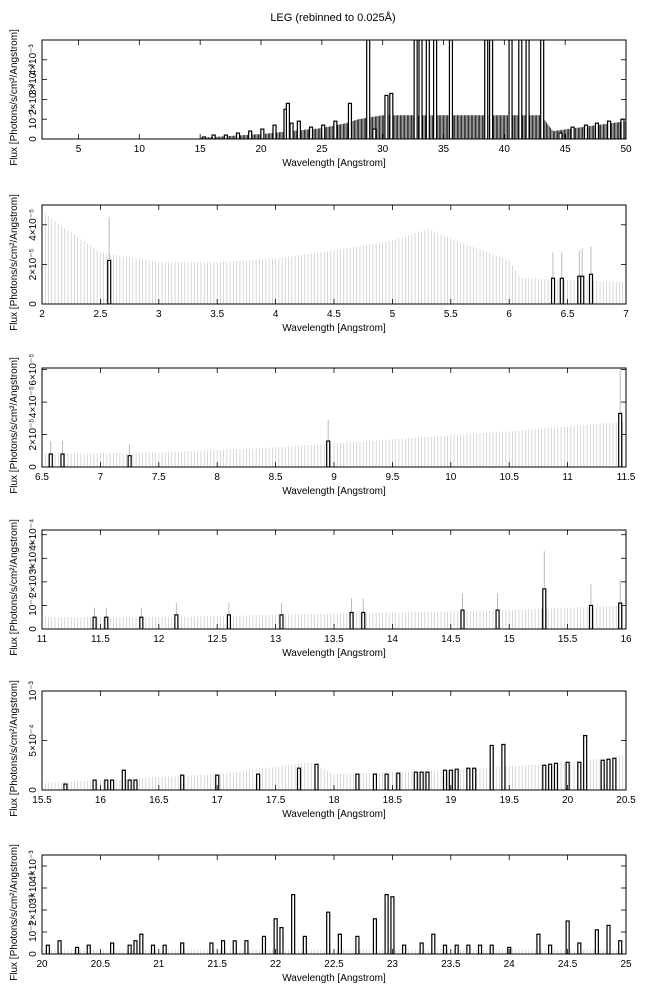  What do you see at coordinates (276, 477) in the screenshot?
I see `x-tick-label: 8.5` at bounding box center [276, 477].